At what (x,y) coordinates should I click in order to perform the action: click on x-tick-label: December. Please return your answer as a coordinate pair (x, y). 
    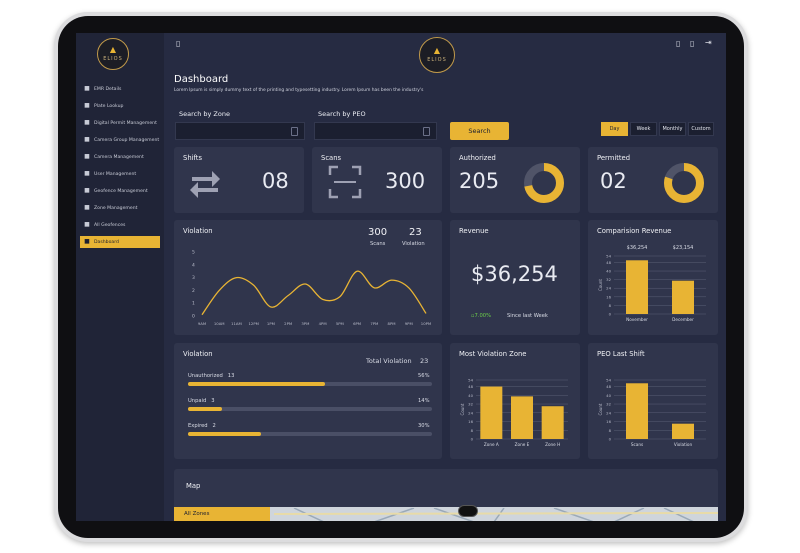
    Looking at the image, I should click on (683, 319).